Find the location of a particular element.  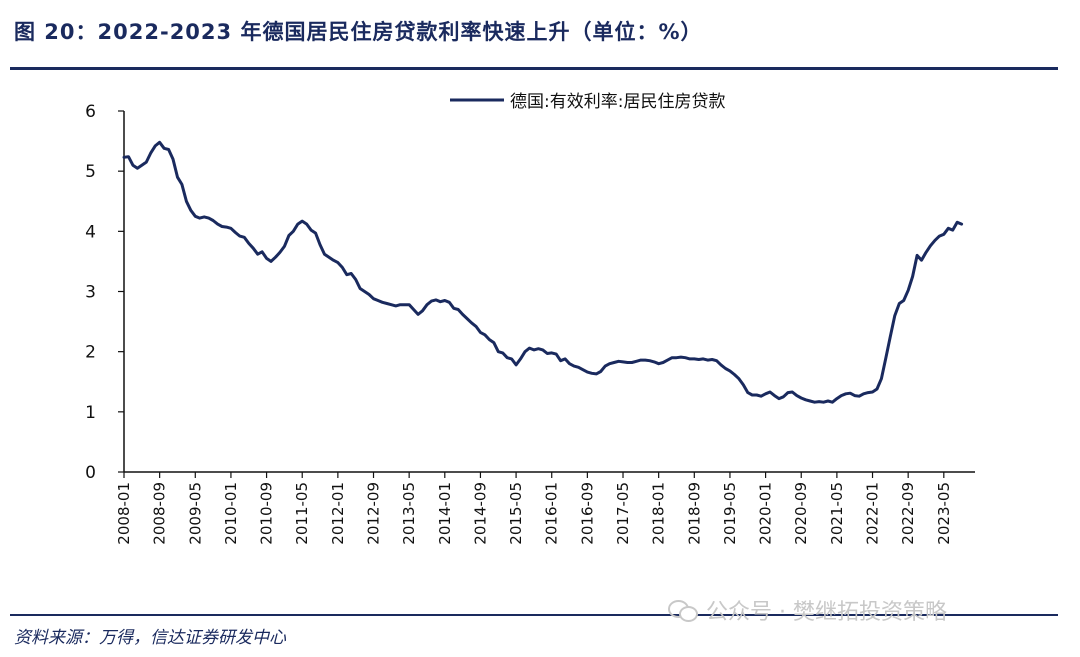

x-tick-label: 2021-05 is located at coordinates (837, 513).